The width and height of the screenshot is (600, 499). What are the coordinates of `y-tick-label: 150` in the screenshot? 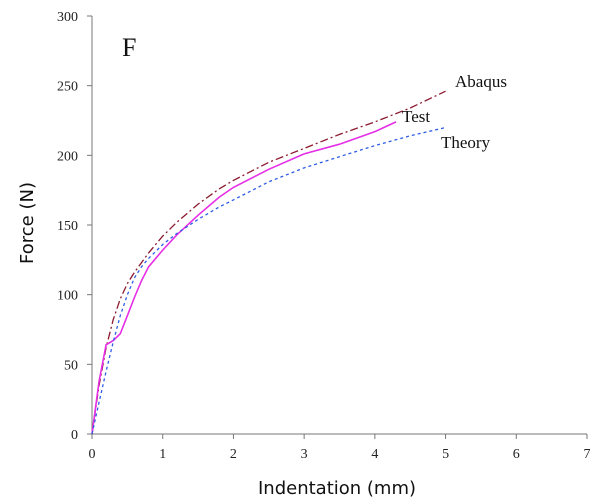 It's located at (67, 226).